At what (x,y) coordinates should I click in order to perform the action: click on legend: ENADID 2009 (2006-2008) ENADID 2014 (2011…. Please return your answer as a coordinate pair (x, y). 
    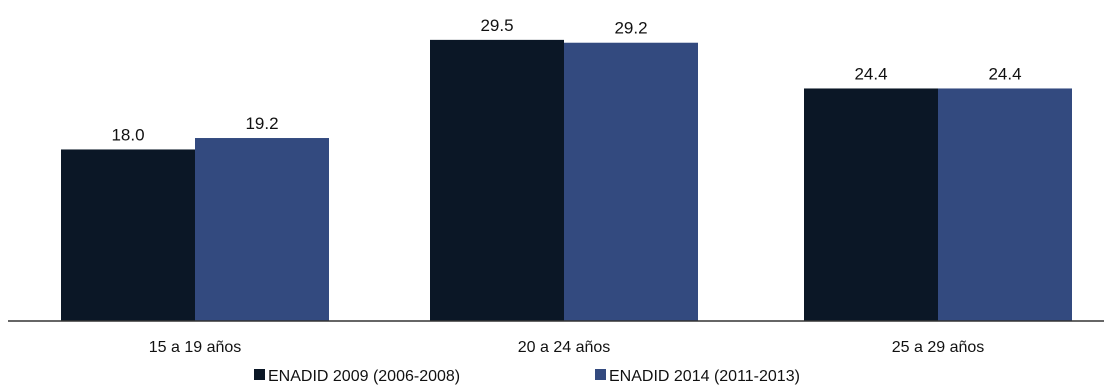
    Looking at the image, I should click on (527, 376).